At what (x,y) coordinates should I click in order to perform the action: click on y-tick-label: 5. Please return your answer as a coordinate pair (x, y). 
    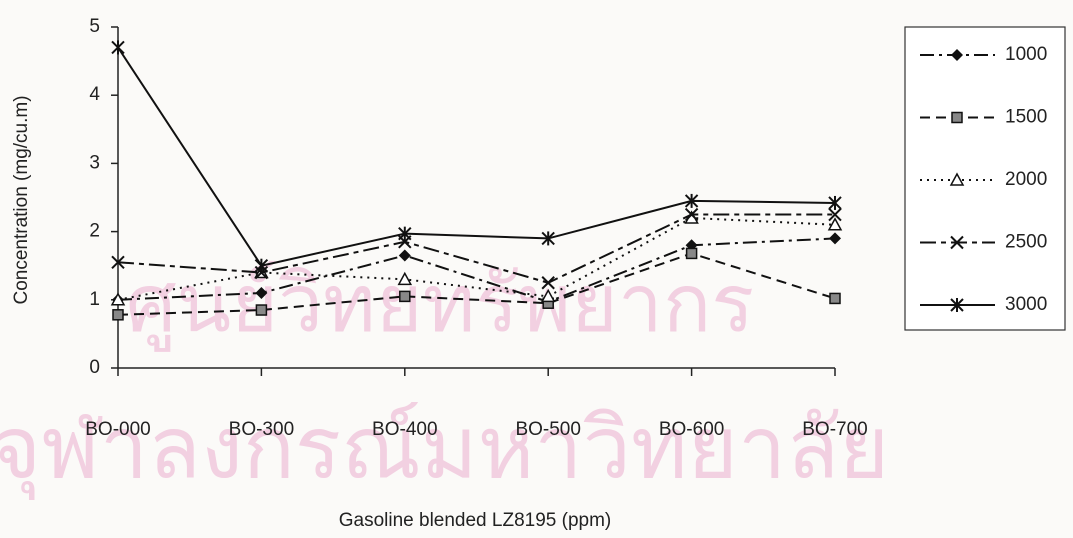
    Looking at the image, I should click on (94, 26).